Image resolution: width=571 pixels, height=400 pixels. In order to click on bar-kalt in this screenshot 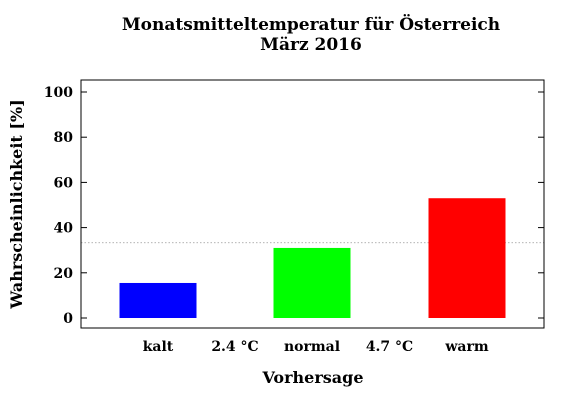, I will do `click(158, 300)`.